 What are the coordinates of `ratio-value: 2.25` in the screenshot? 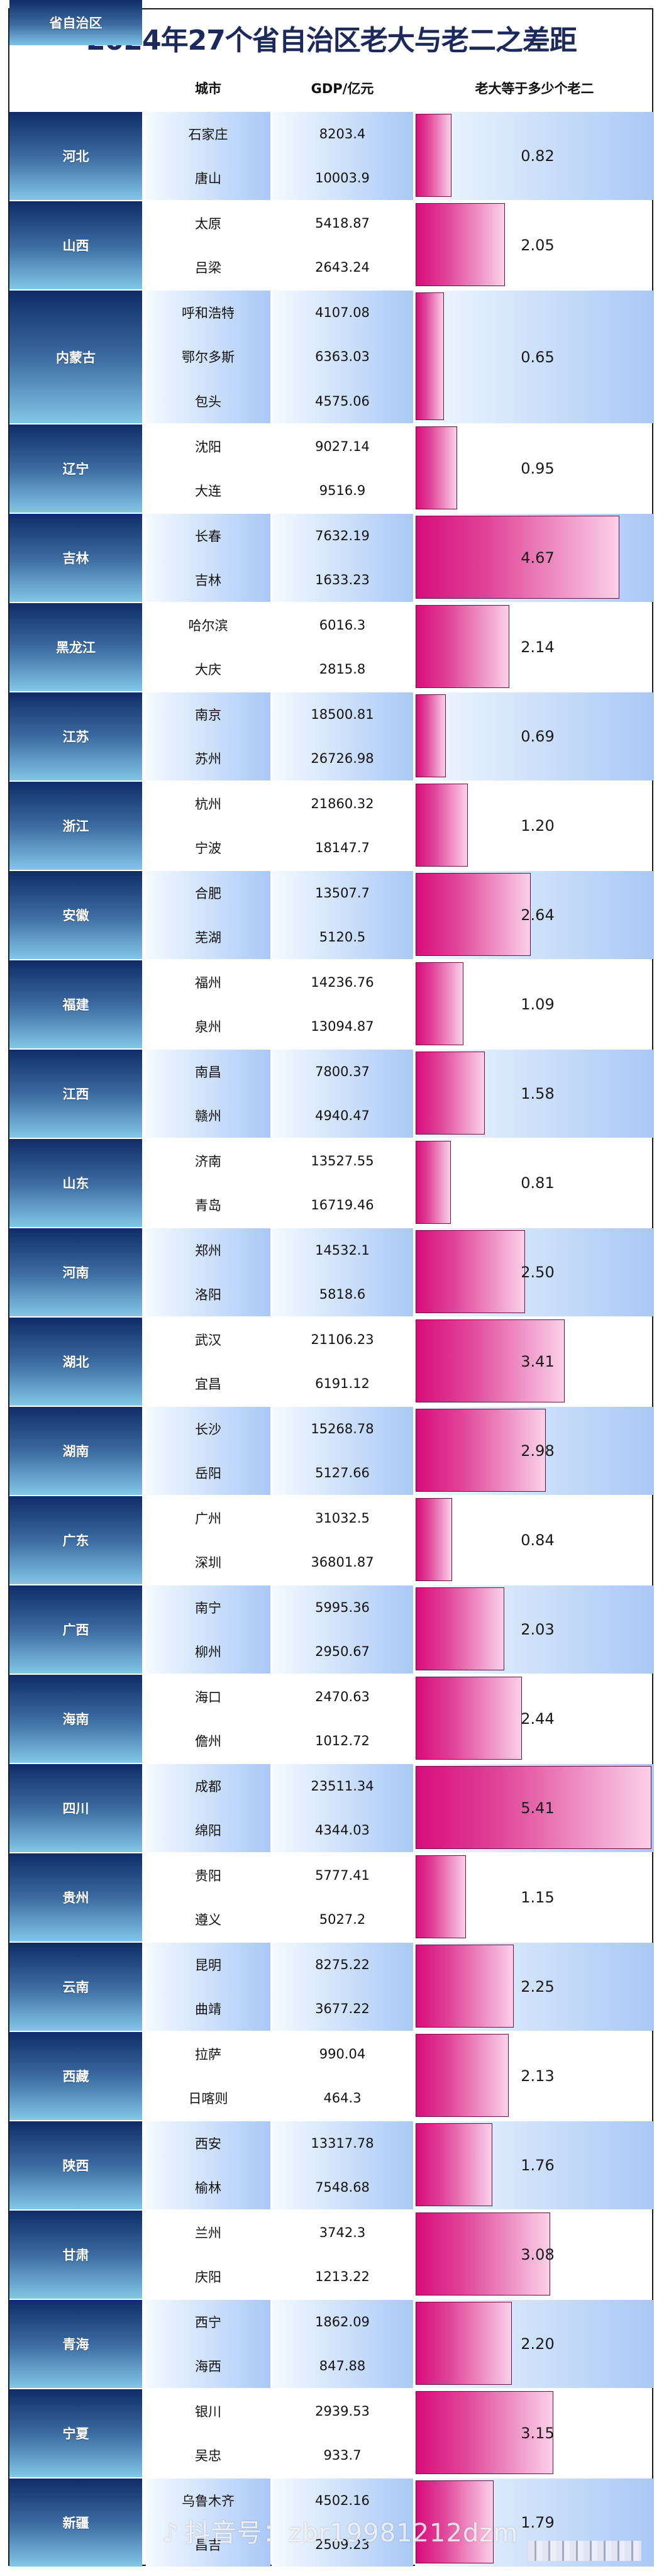 It's located at (538, 1987).